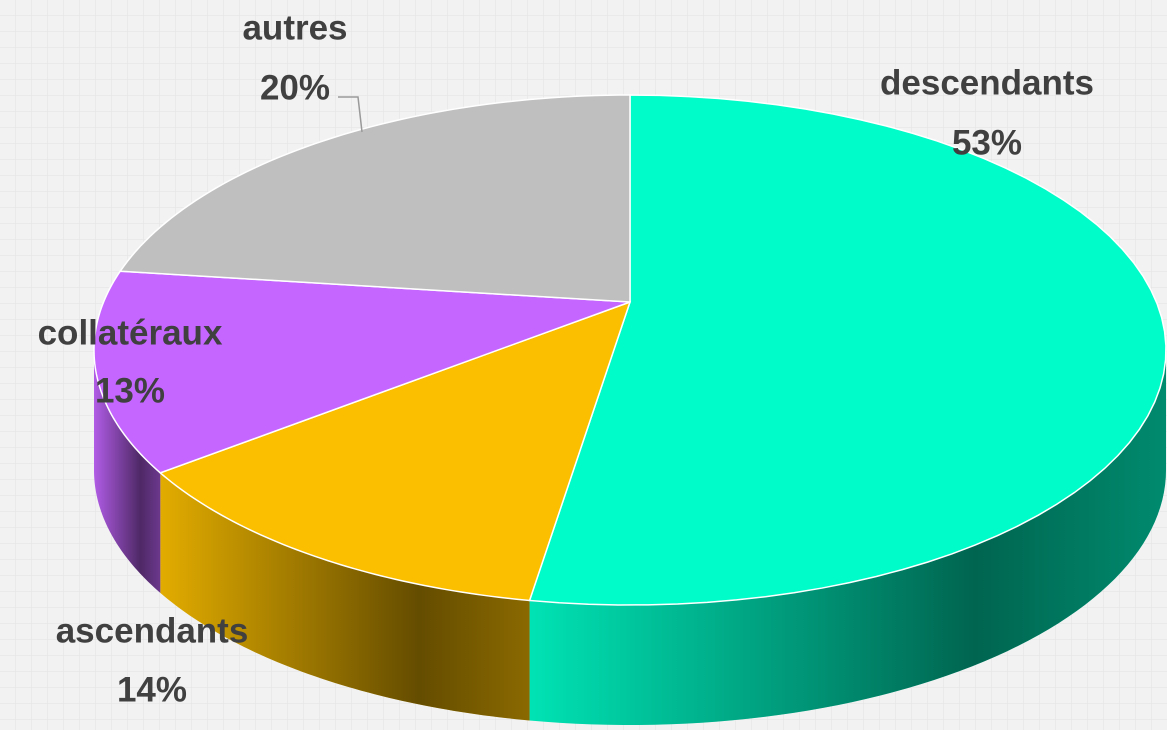 The width and height of the screenshot is (1167, 730). Describe the element at coordinates (152, 689) in the screenshot. I see `value-label: 14%` at that location.